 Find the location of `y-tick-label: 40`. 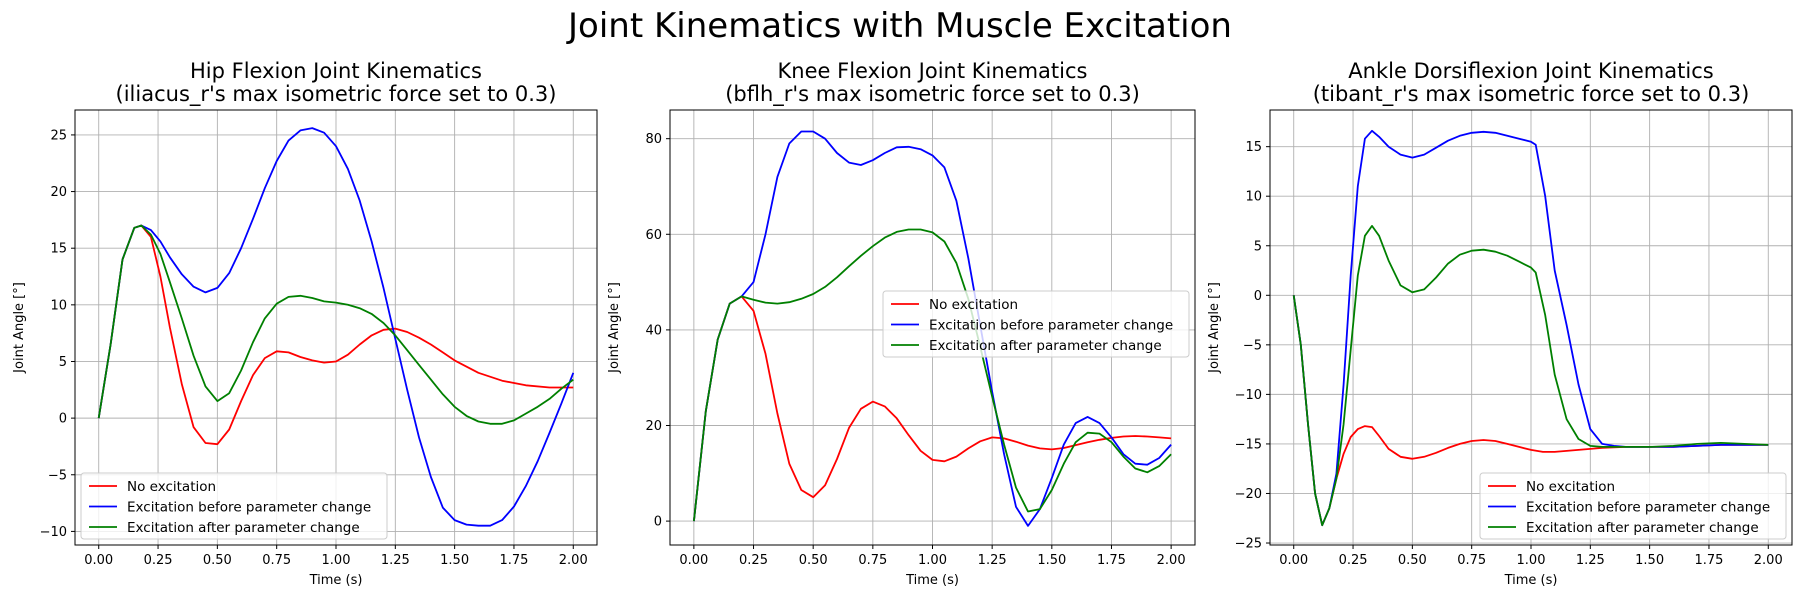

y-tick-label: 40 is located at coordinates (653, 330).